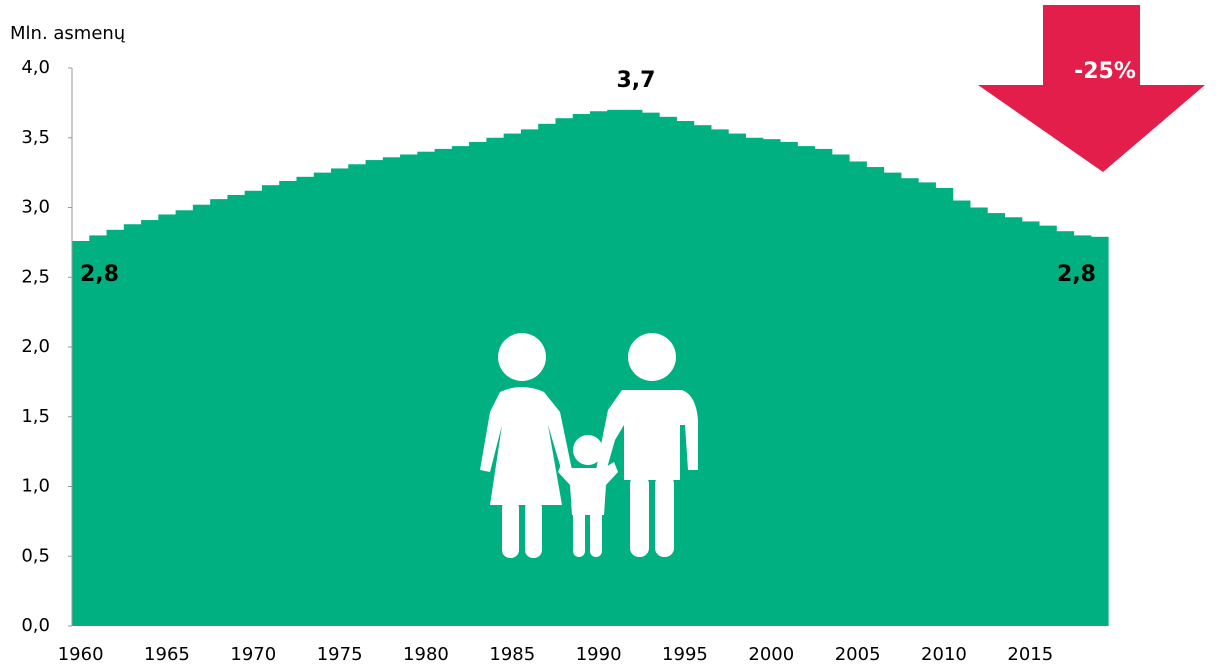 The width and height of the screenshot is (1226, 667). What do you see at coordinates (35, 555) in the screenshot?
I see `y-tick-label: 0,5` at bounding box center [35, 555].